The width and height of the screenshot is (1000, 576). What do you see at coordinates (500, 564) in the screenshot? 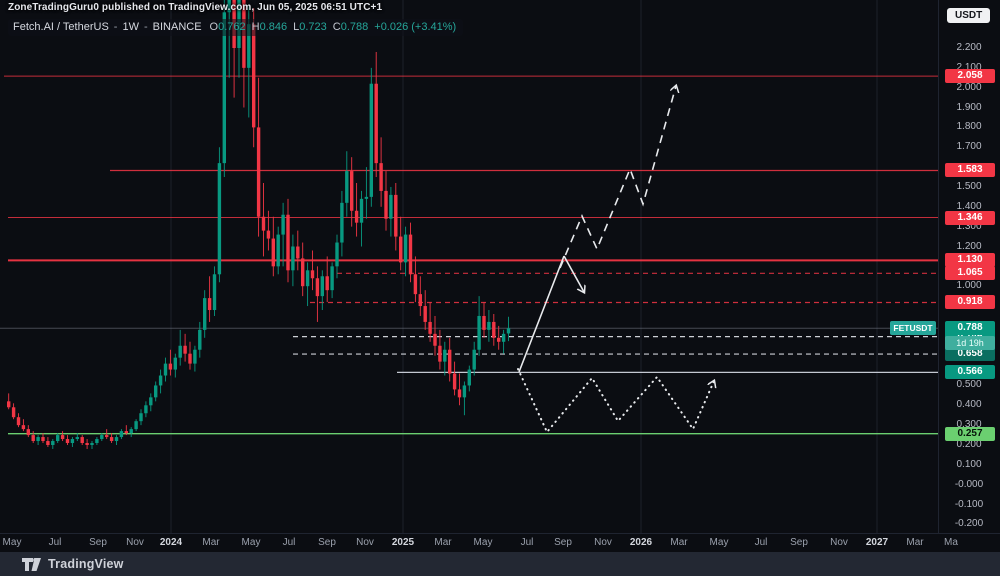
I see `footer-bar: TradingView` at bounding box center [500, 564].